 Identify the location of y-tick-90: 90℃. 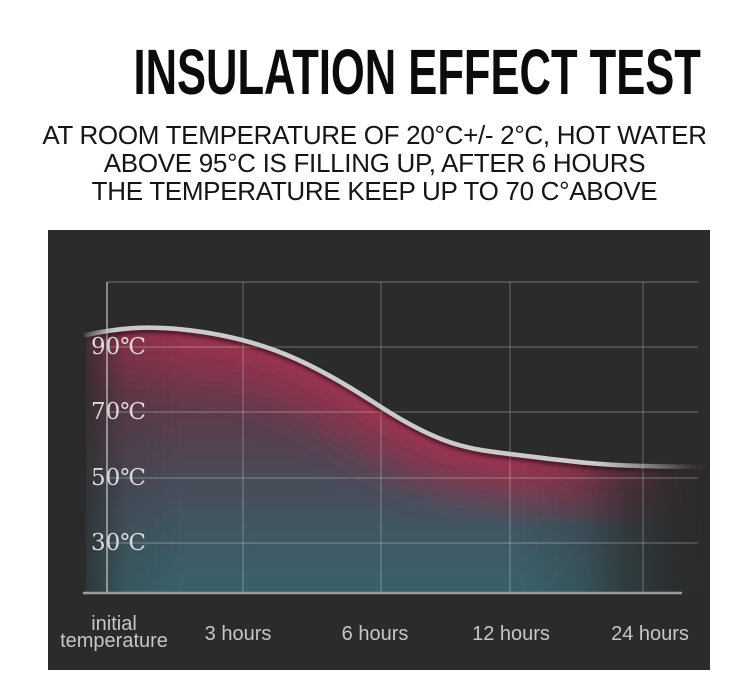
(118, 347).